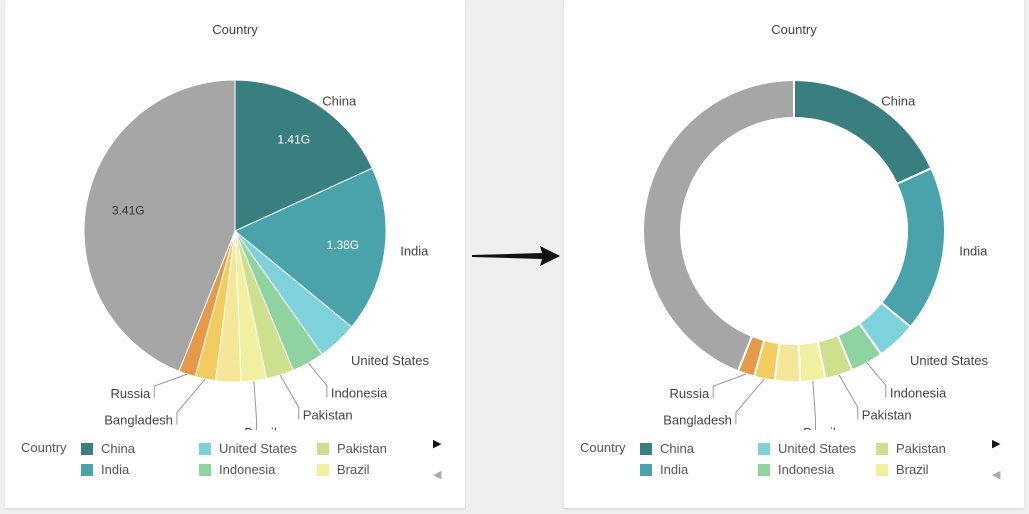  Describe the element at coordinates (342, 245) in the screenshot. I see `data-label-india: 1.38G` at that location.